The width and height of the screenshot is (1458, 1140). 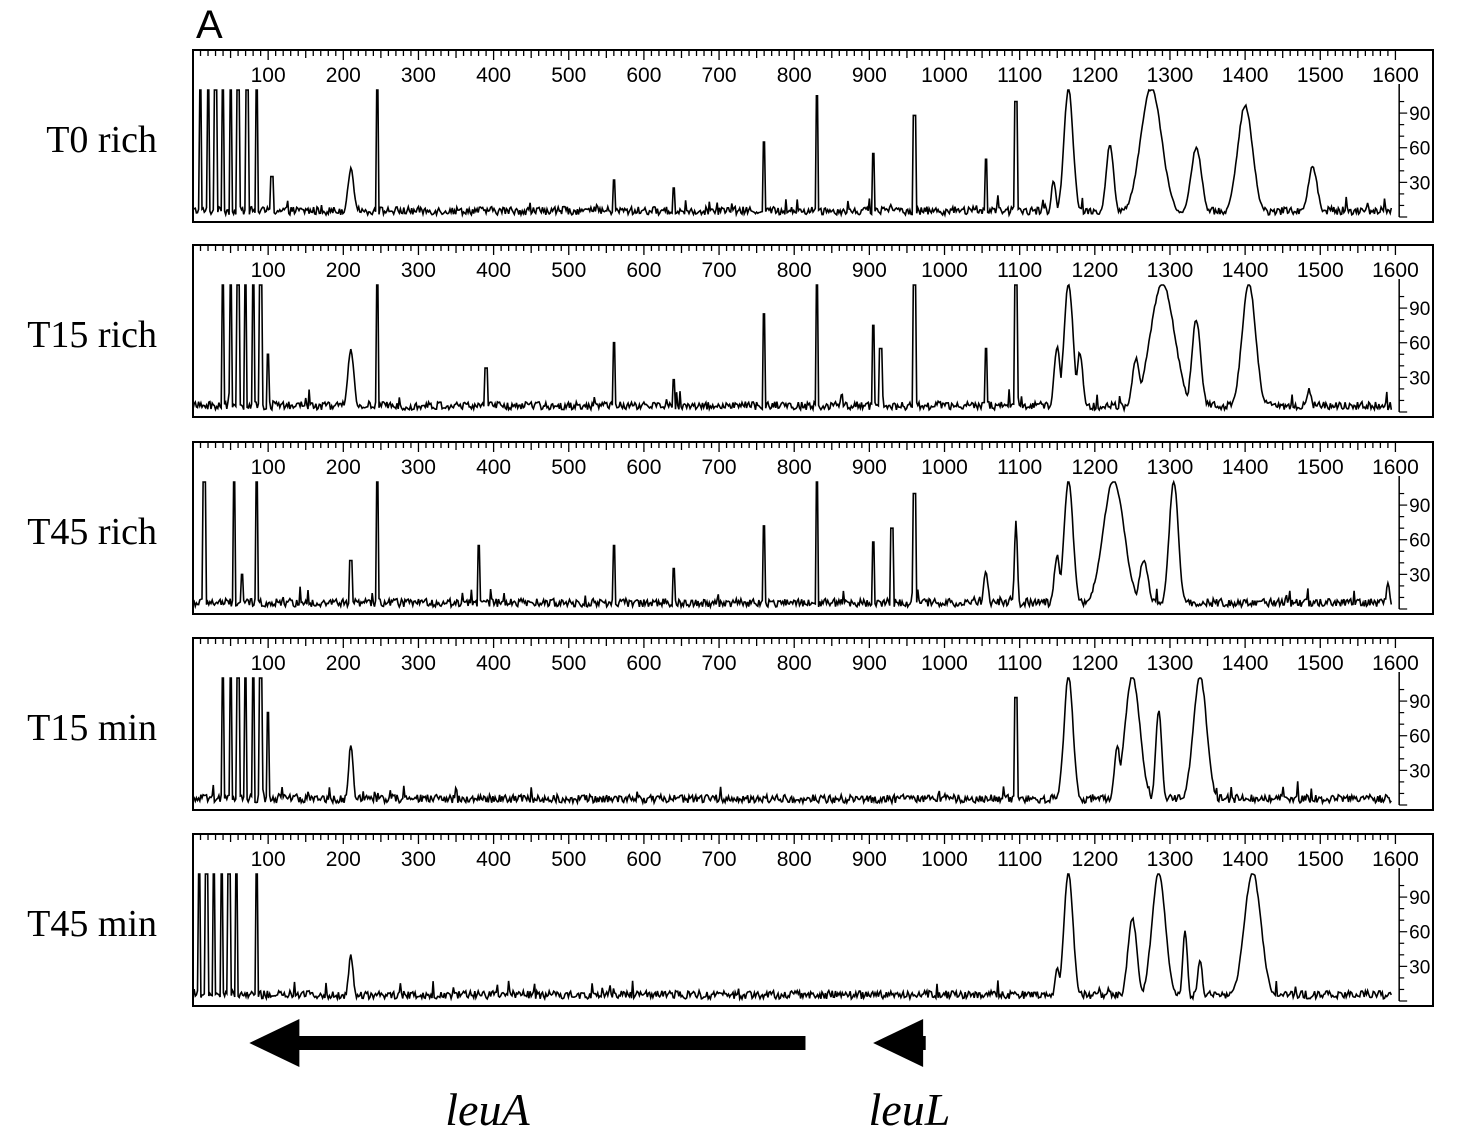 What do you see at coordinates (910, 1109) in the screenshot?
I see `gene-label: leuL` at bounding box center [910, 1109].